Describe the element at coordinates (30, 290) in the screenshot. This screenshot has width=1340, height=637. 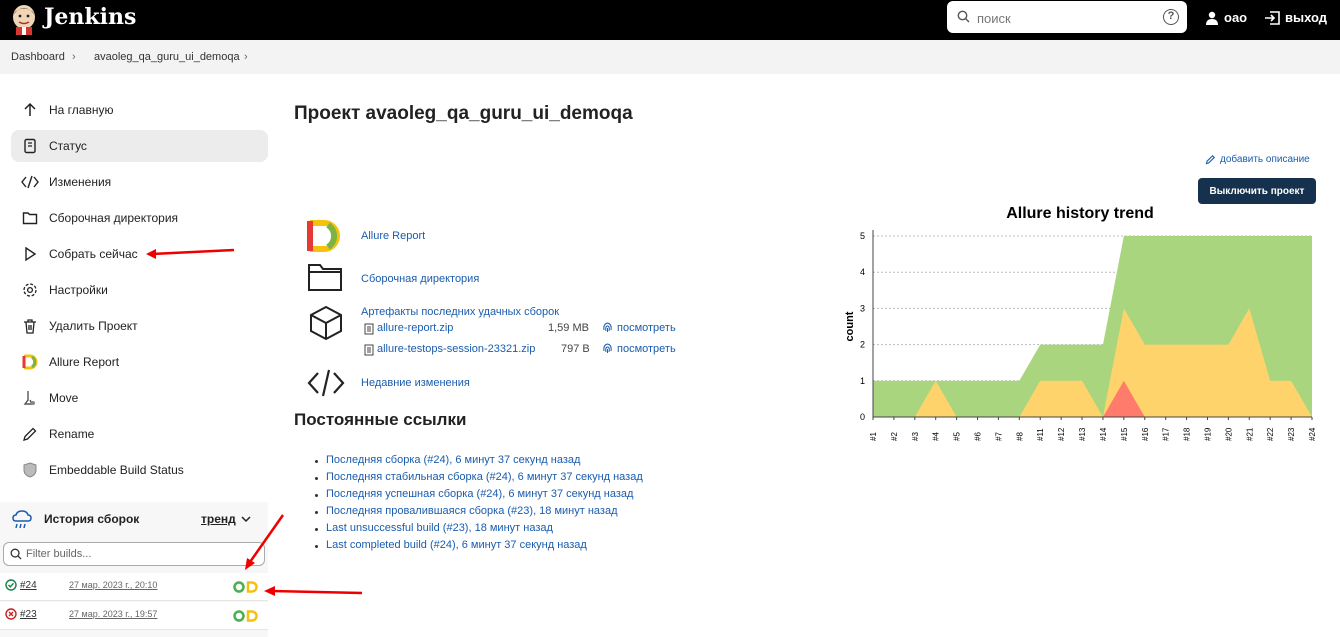
I see `gear-icon` at that location.